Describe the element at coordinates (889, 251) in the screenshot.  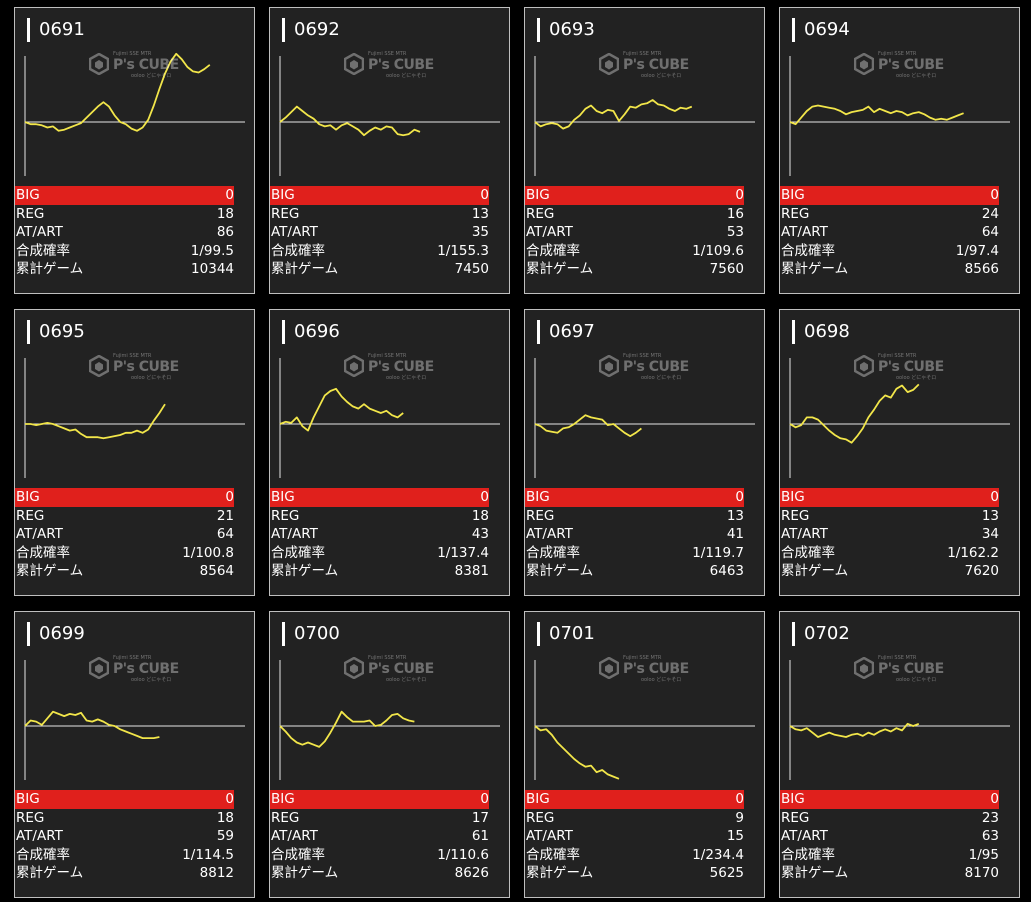
I see `stat-row-probability: 合成確率 1/97.4` at that location.